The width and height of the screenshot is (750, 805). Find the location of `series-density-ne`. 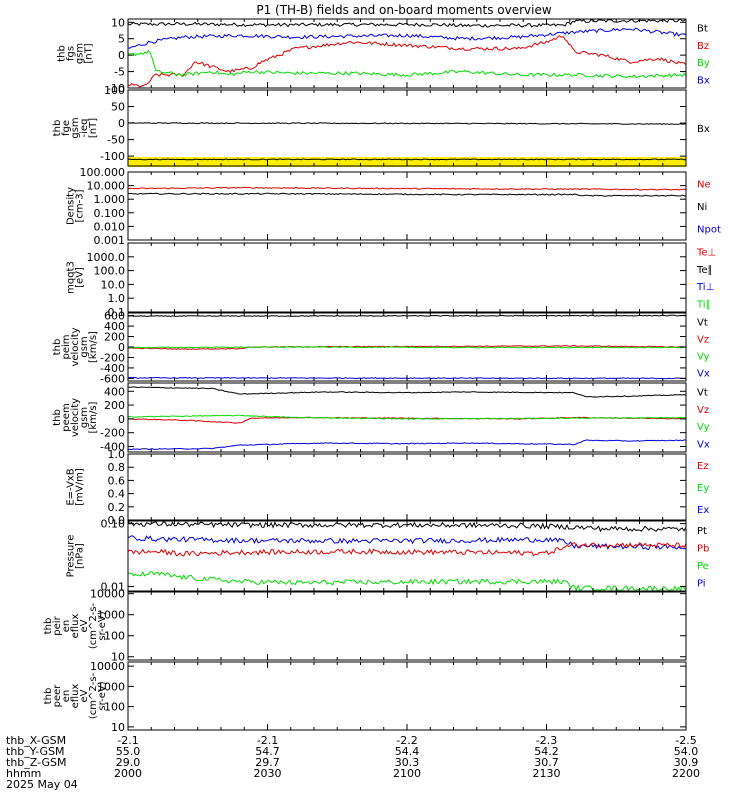

series-density-ne is located at coordinates (407, 188).